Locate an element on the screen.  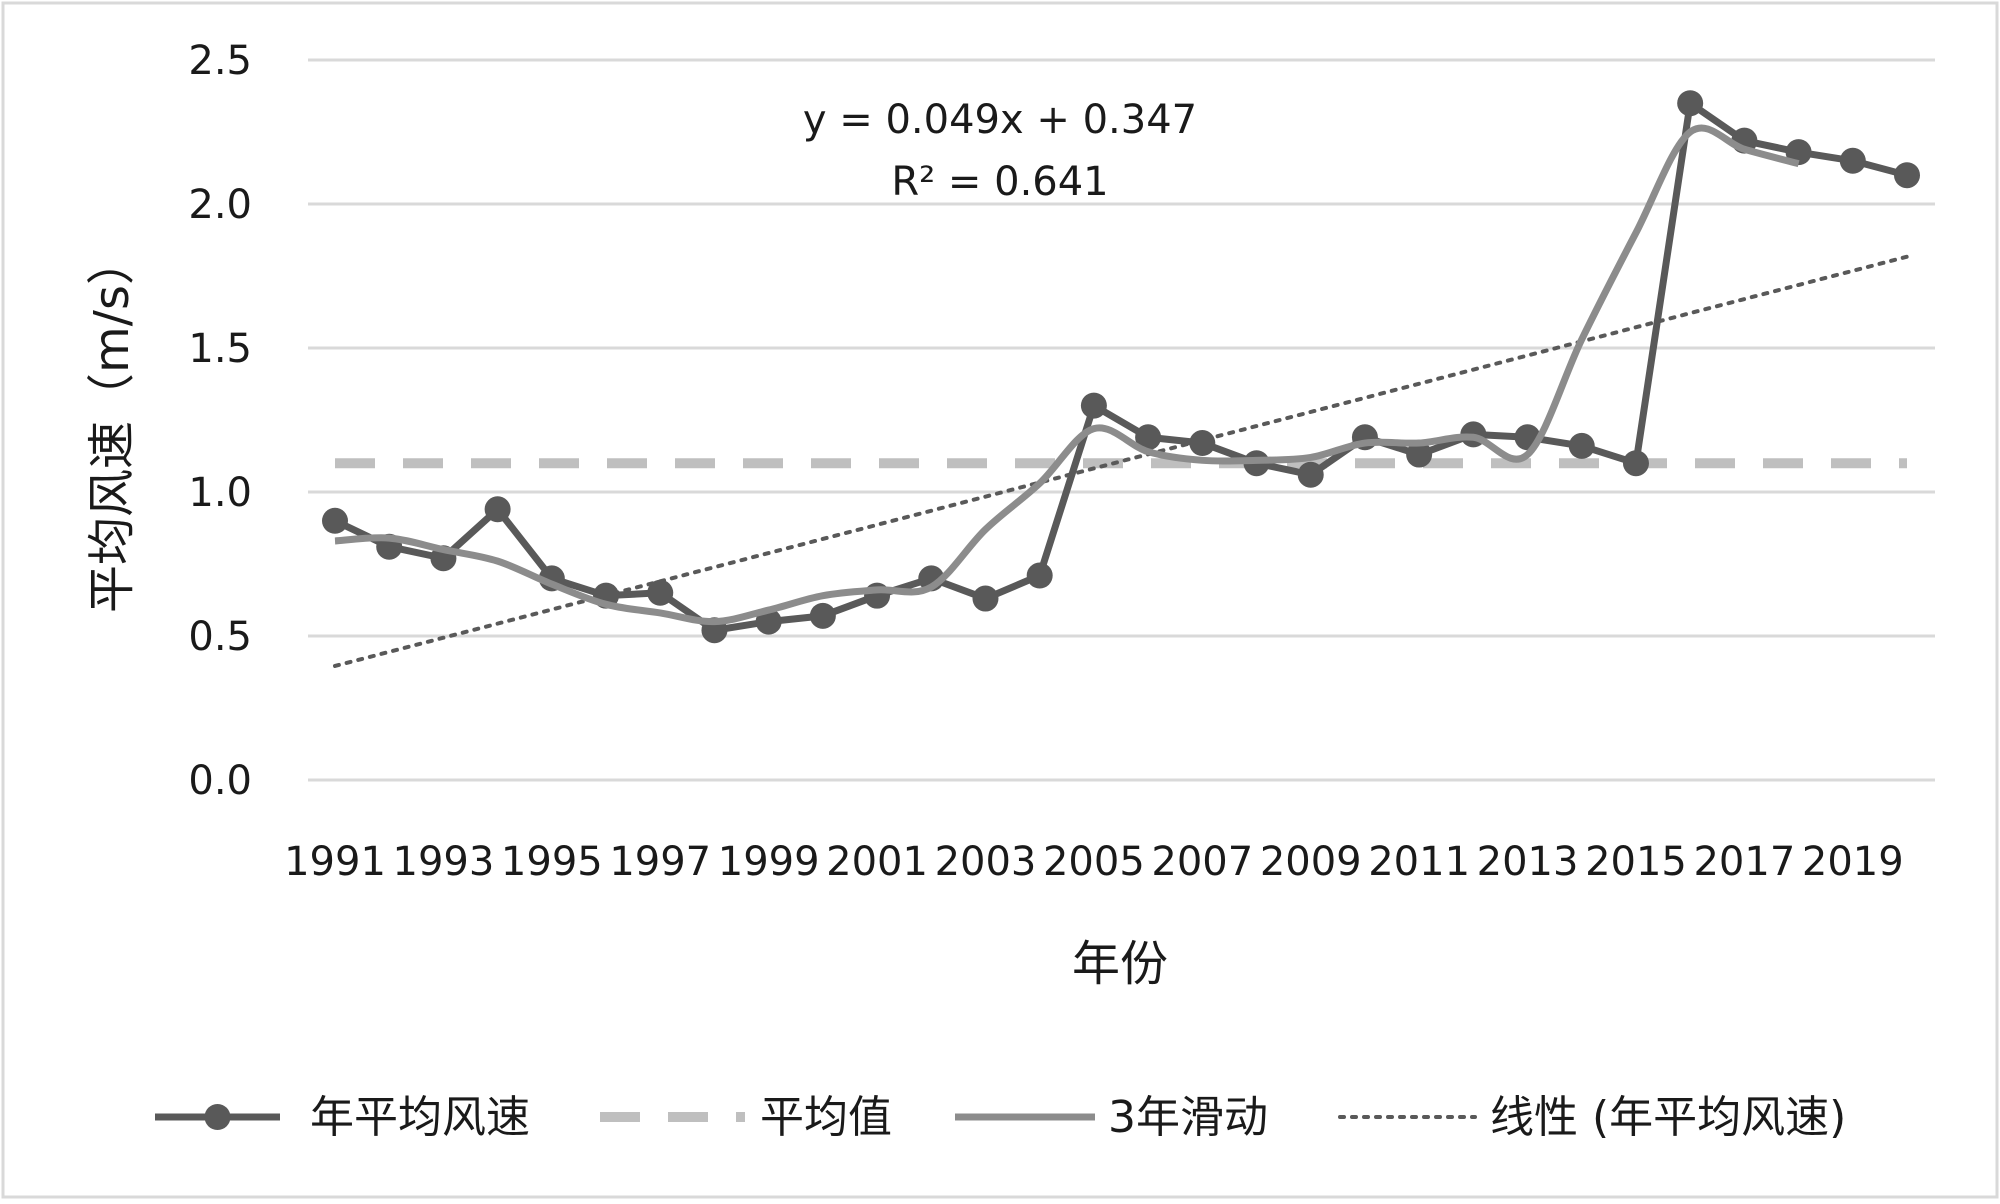
x-tick-label: 2007 is located at coordinates (1202, 862).